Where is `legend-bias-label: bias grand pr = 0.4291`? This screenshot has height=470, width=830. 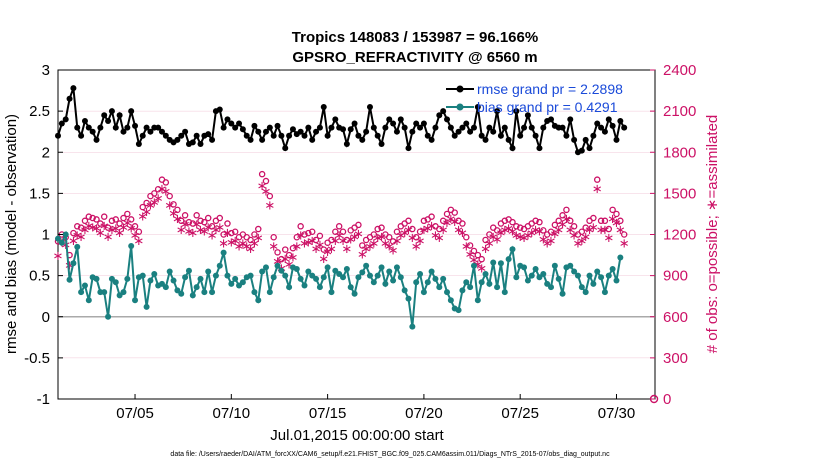
legend-bias-label: bias grand pr = 0.4291 is located at coordinates (547, 107).